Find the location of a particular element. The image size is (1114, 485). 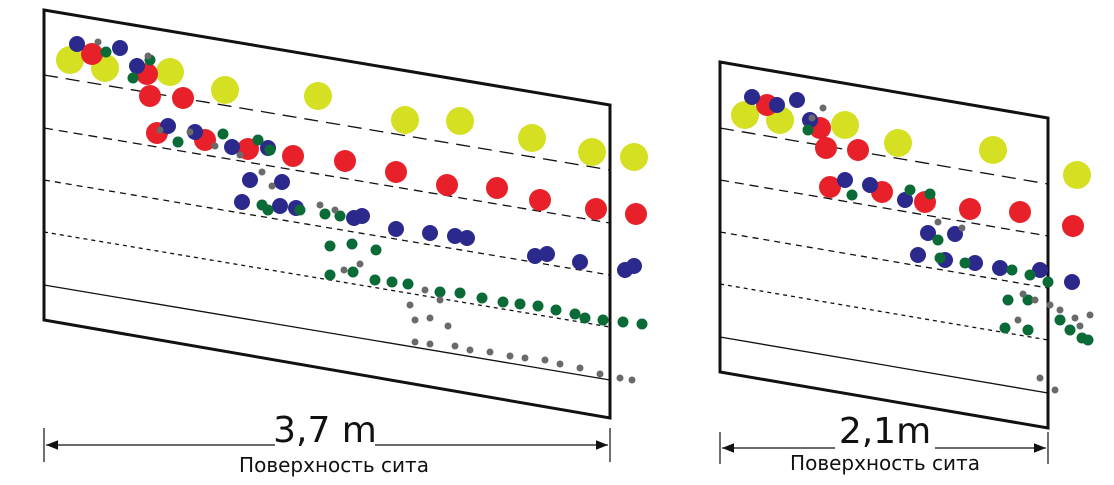

length-label: 2,1m is located at coordinates (885, 431).